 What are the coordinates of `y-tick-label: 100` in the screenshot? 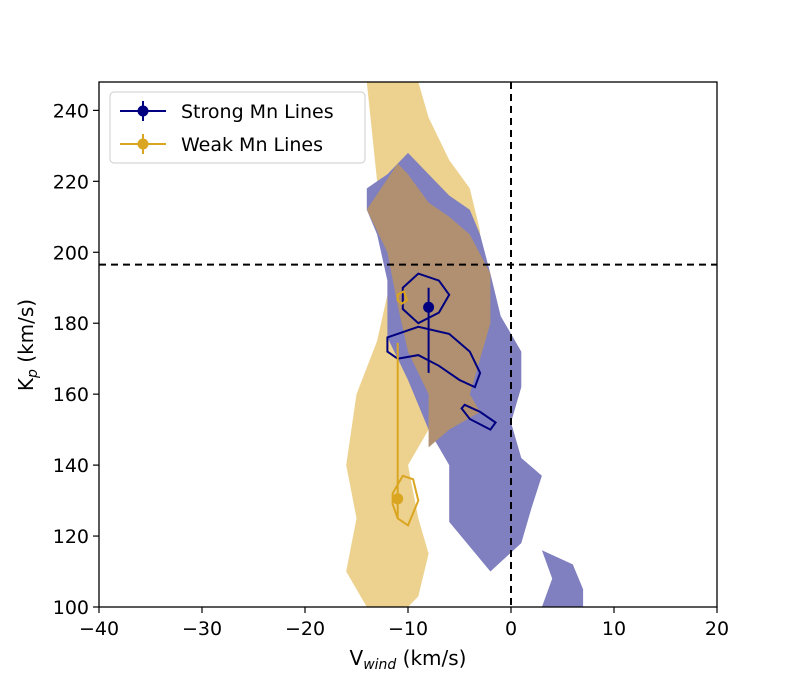 It's located at (71, 608).